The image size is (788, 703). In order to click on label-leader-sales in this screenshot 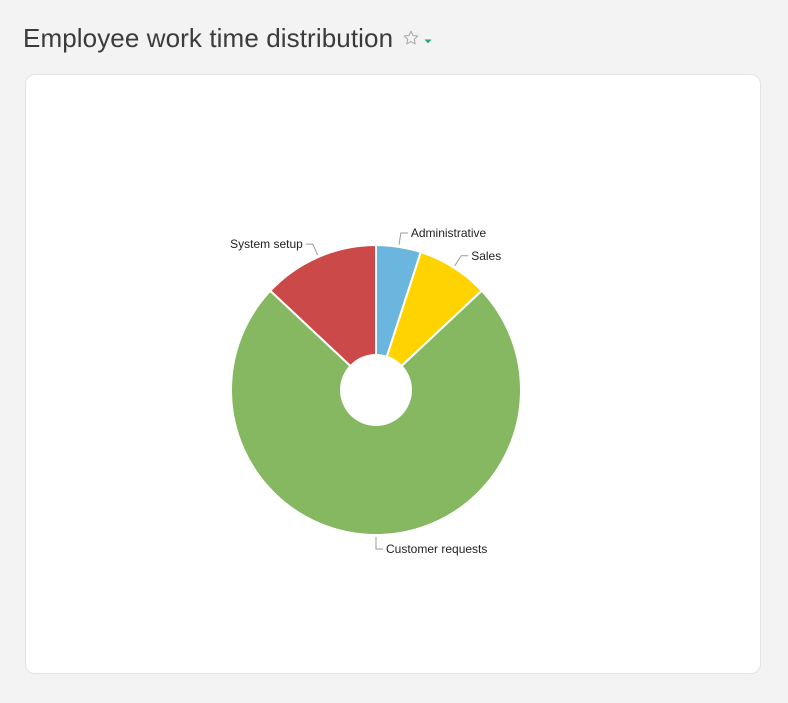, I will do `click(461, 261)`.